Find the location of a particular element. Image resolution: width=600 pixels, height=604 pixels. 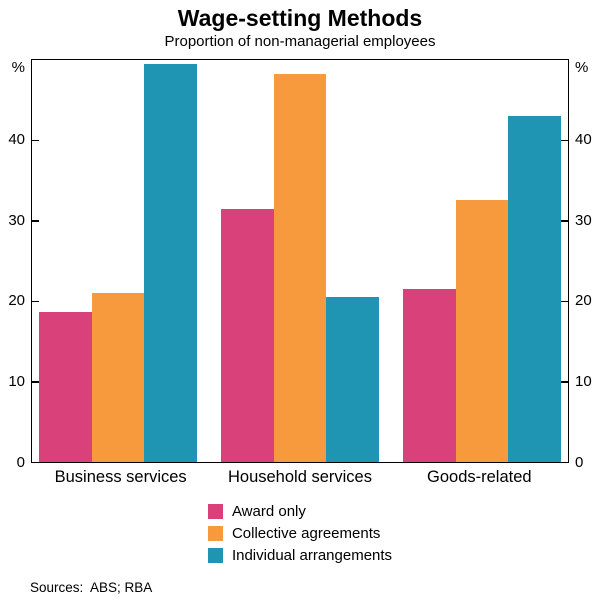

legend-item-collective-agreements: Collective agreements is located at coordinates (299, 533).